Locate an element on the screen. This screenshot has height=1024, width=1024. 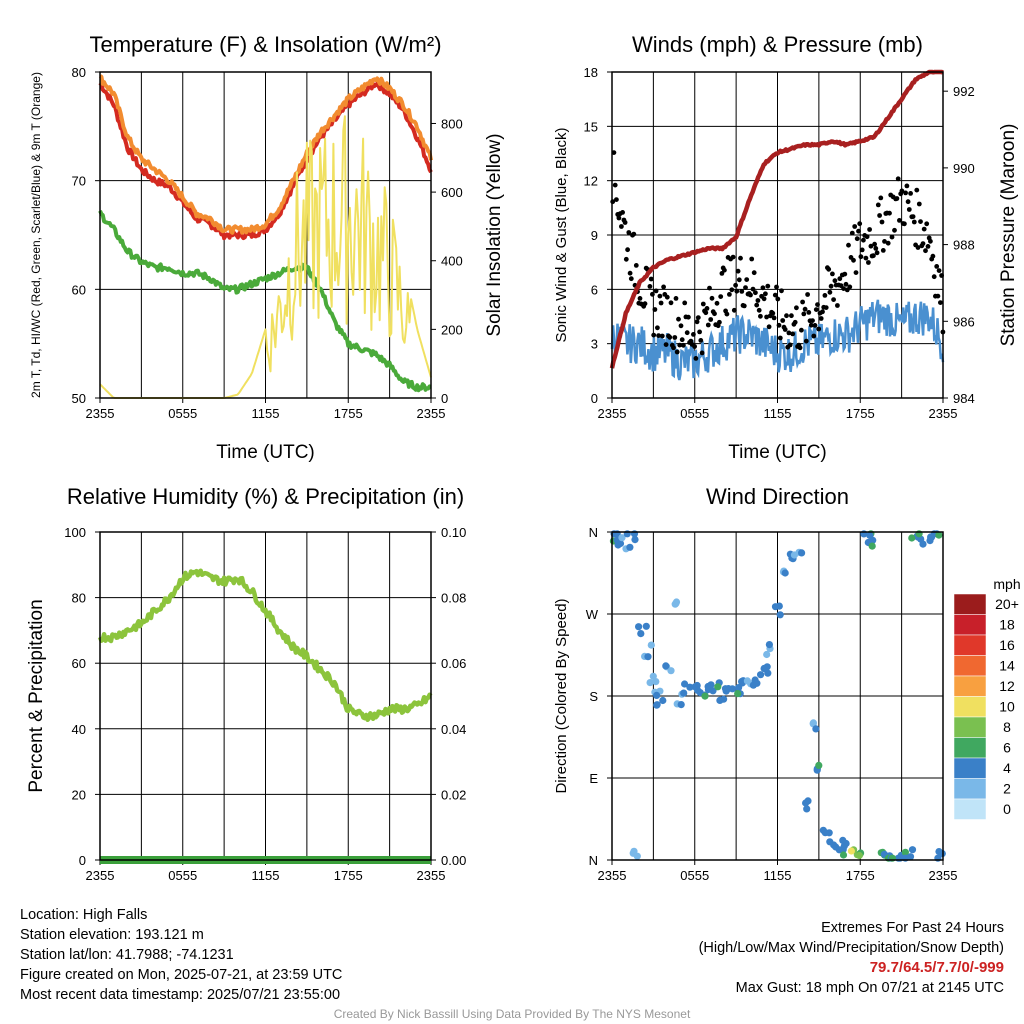
y2-tick-label: 984 is located at coordinates (964, 398).